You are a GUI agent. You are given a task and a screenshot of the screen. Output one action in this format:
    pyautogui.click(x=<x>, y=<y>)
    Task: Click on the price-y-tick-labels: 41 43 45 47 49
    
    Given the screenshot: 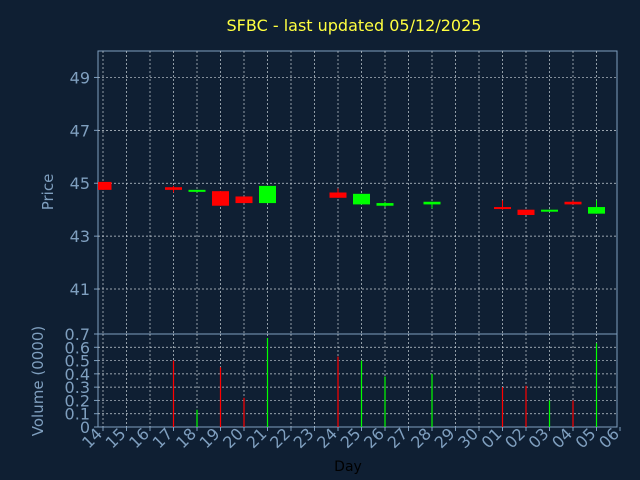 What is the action you would take?
    pyautogui.click(x=84, y=183)
    